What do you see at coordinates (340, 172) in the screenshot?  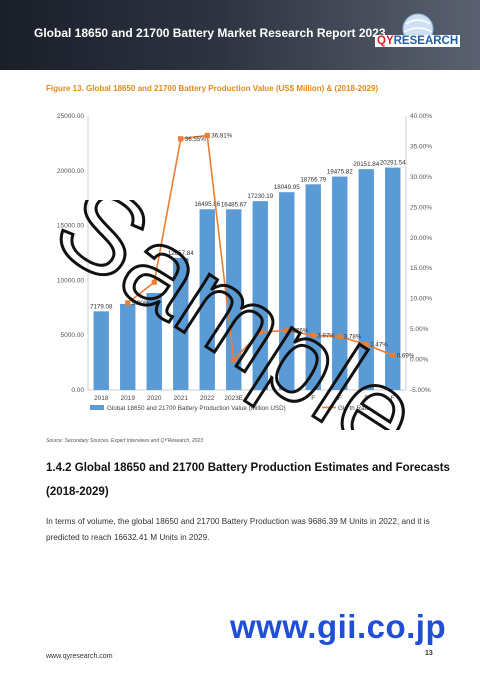 I see `bar-value-label: 19475.82` at bounding box center [340, 172].